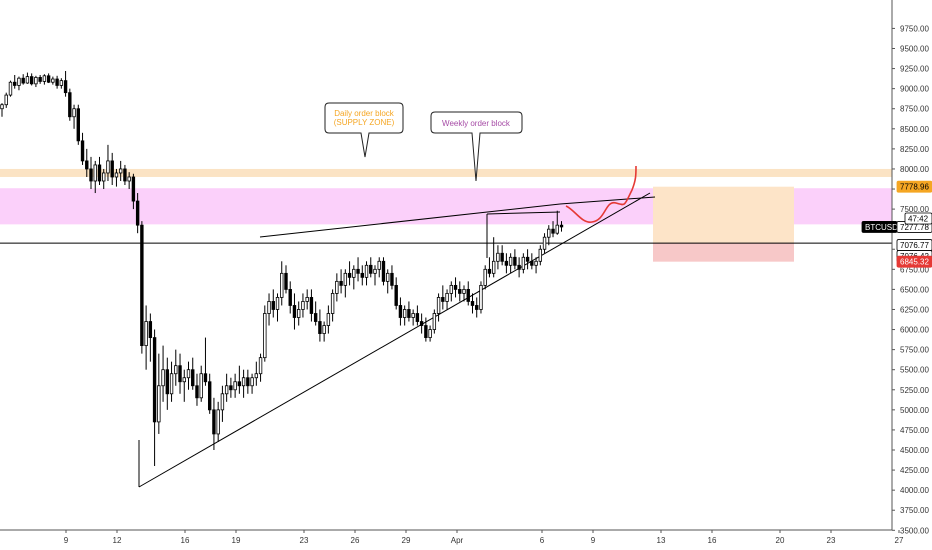 Image resolution: width=932 pixels, height=550 pixels. Describe the element at coordinates (364, 130) in the screenshot. I see `daily-order-block-callout: Daily order block (SUPPLY ZONE)` at that location.